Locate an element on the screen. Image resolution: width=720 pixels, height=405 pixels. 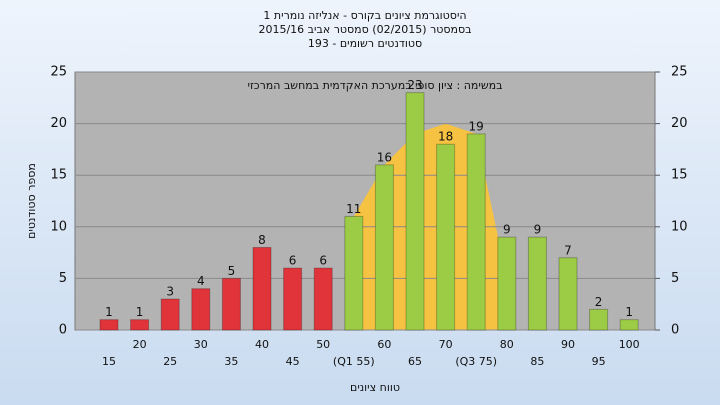
value-label: 5 is located at coordinates (232, 271).